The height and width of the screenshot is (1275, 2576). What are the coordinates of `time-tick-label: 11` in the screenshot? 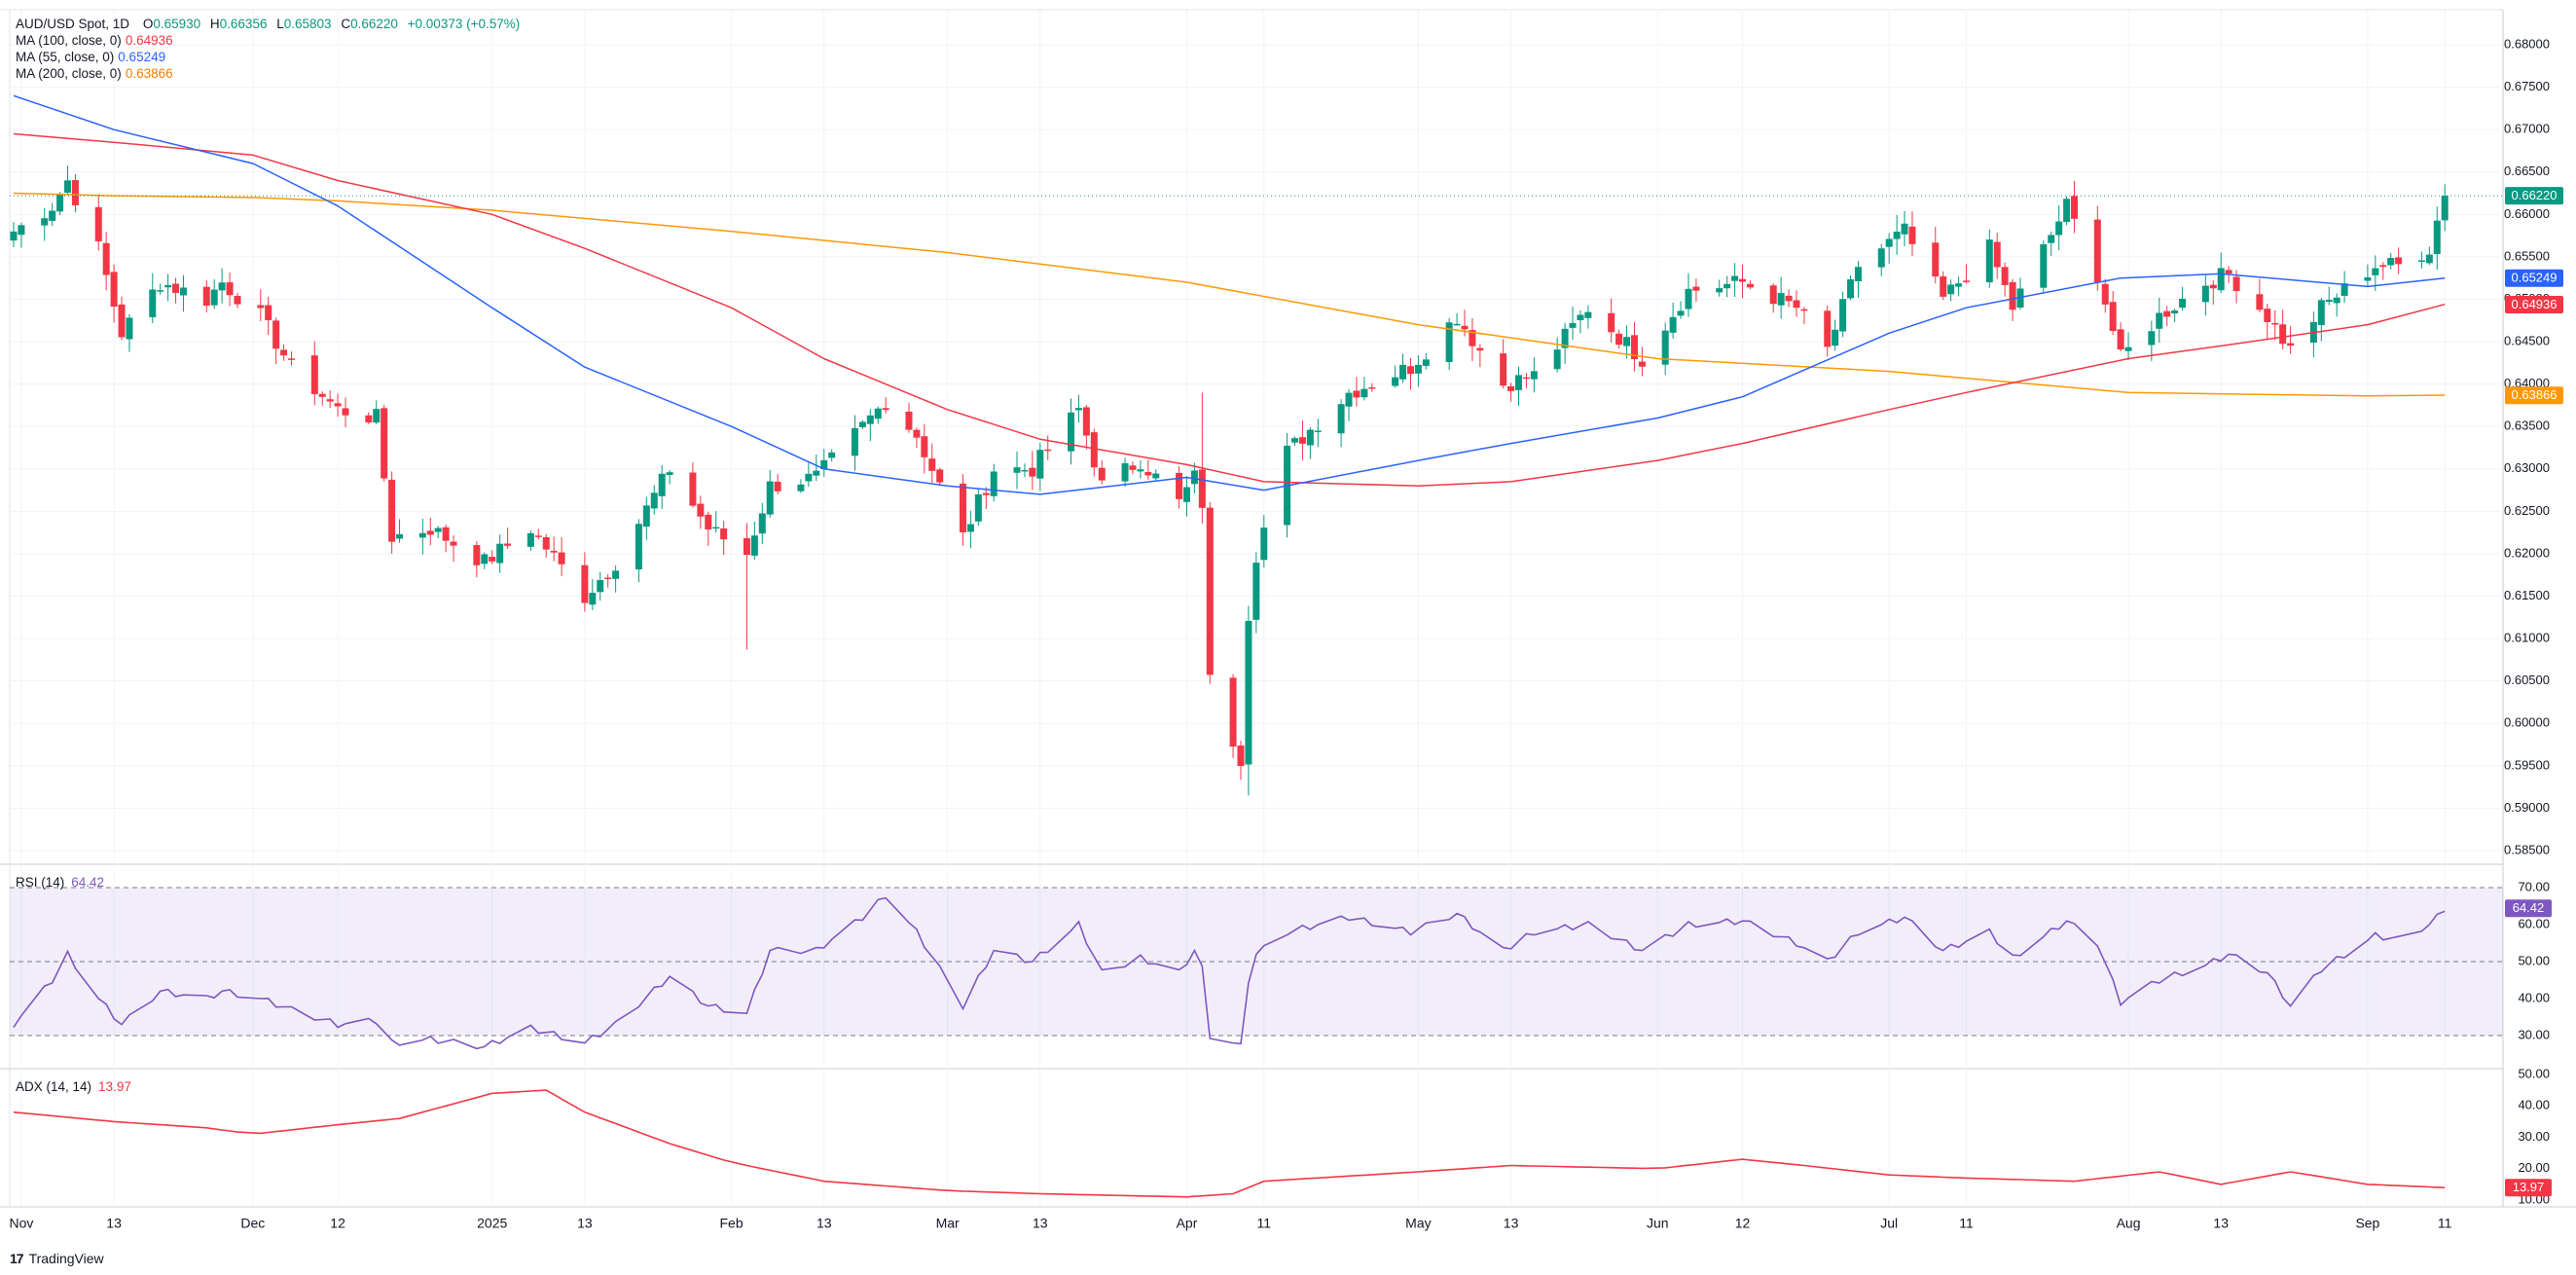 It's located at (1966, 1223).